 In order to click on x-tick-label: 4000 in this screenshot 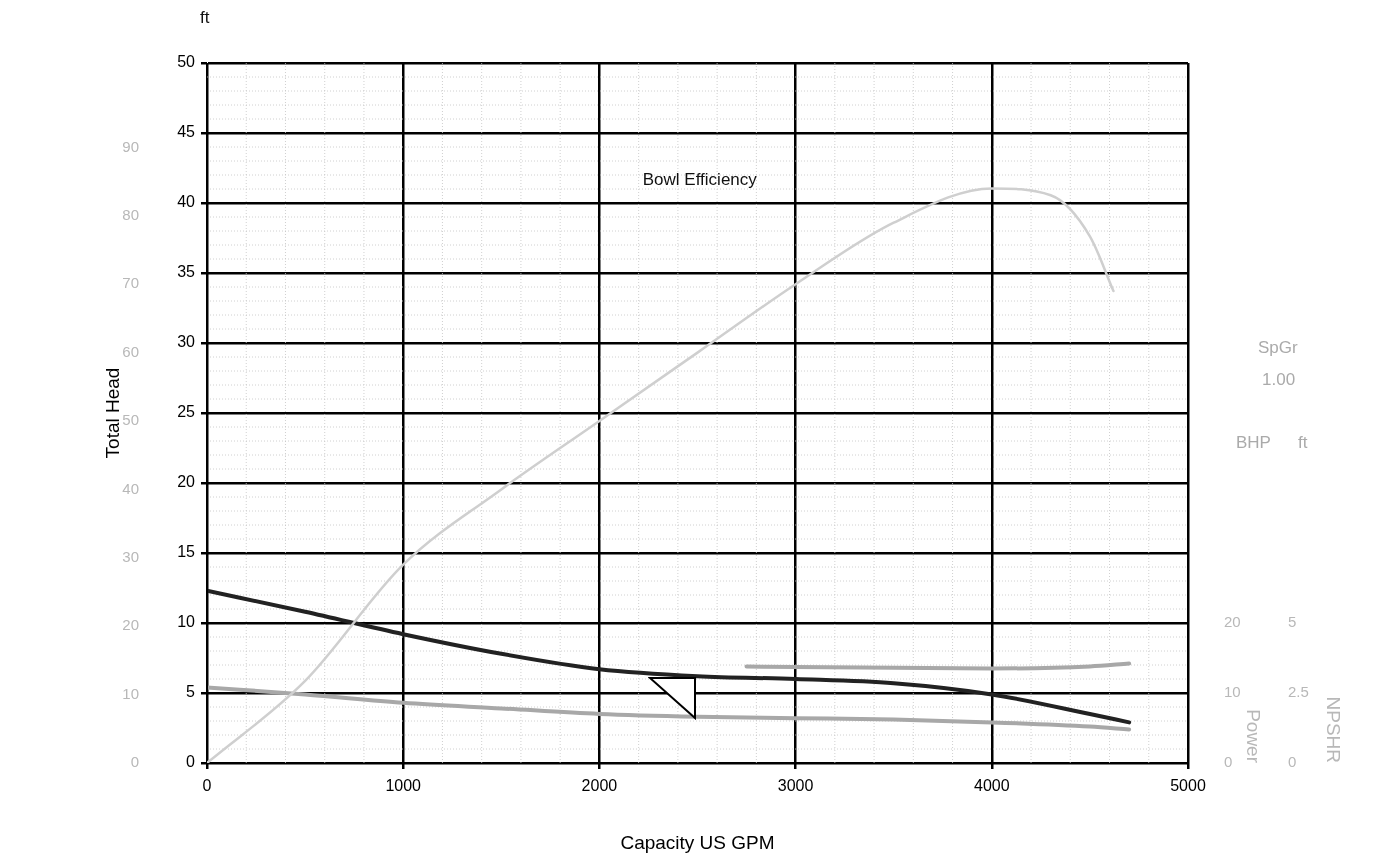, I will do `click(992, 786)`.